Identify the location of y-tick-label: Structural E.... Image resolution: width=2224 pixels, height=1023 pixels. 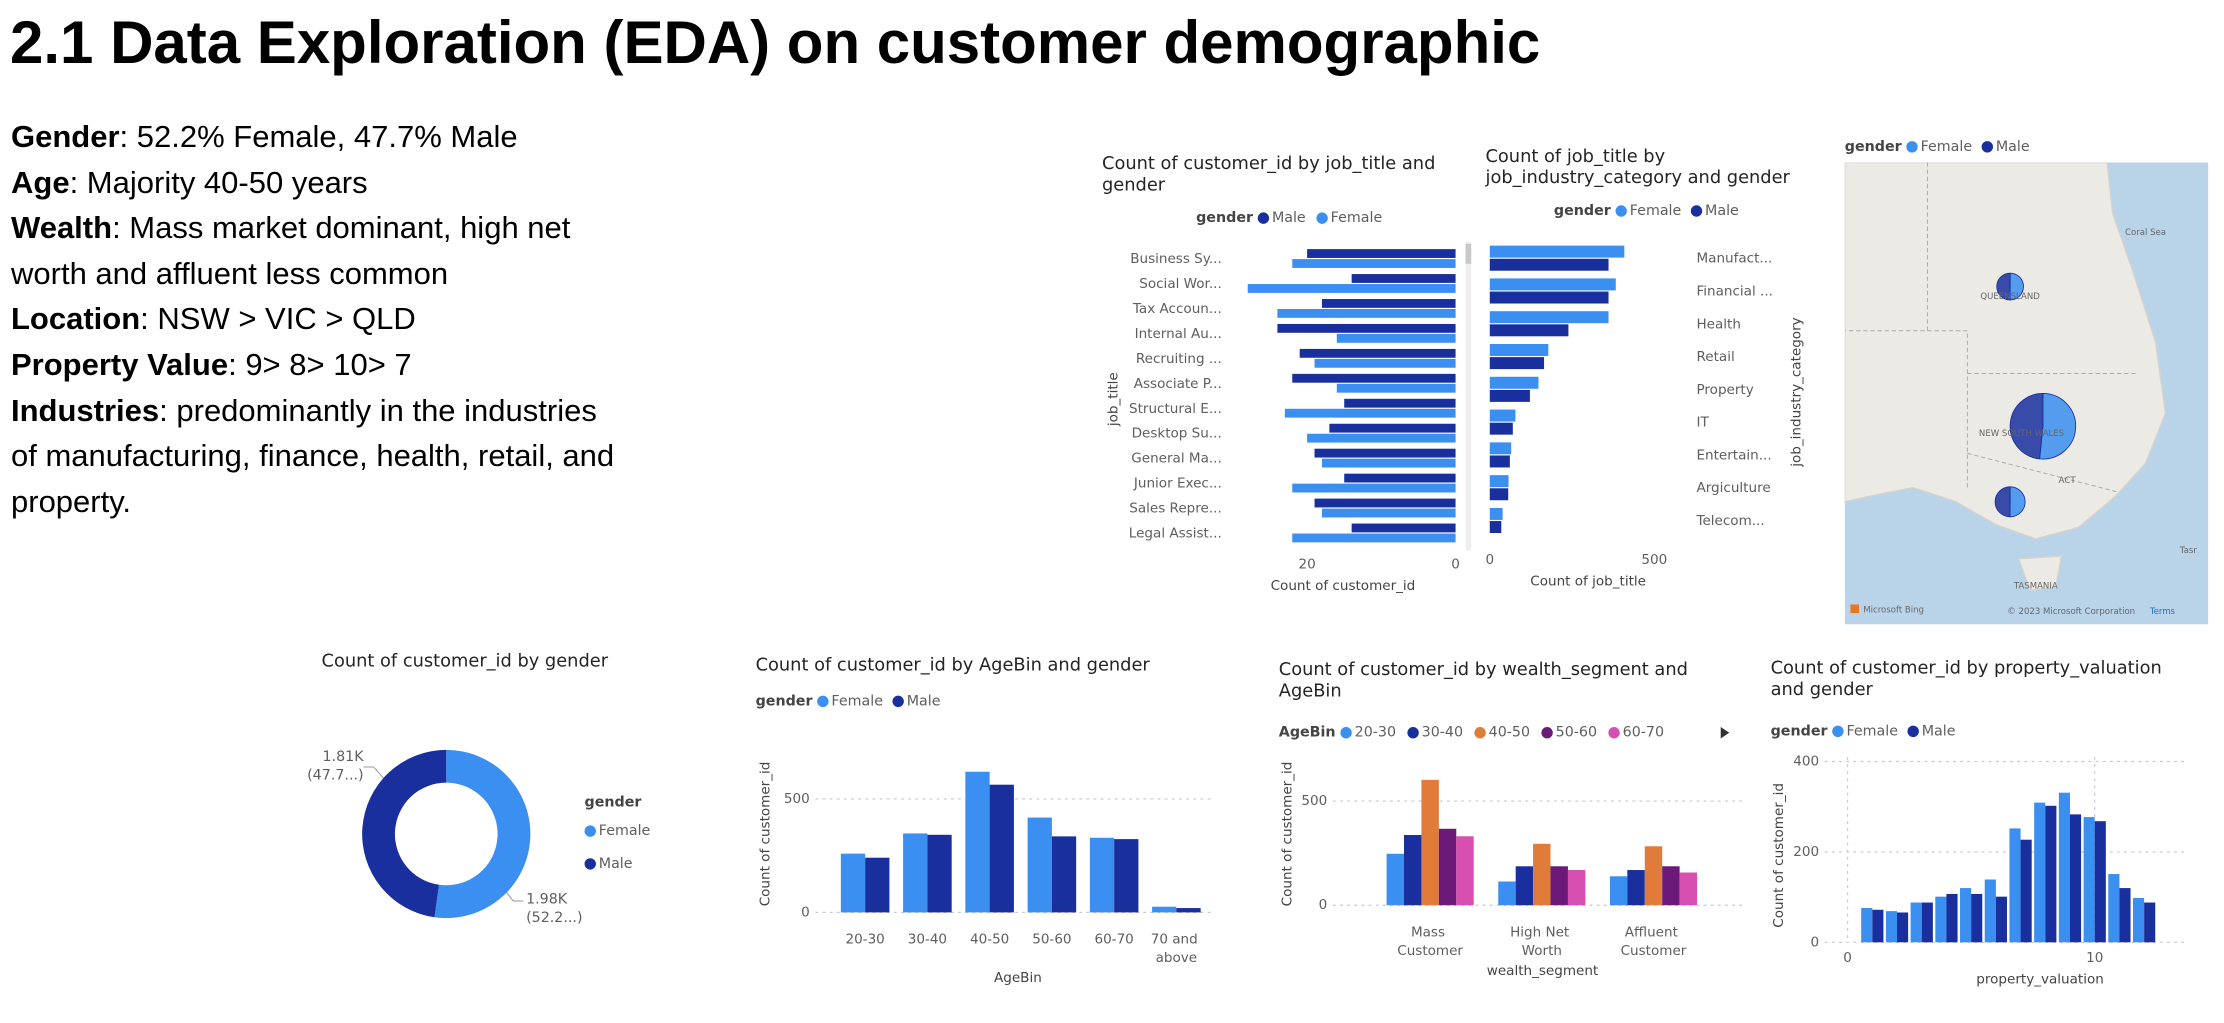
(1175, 409).